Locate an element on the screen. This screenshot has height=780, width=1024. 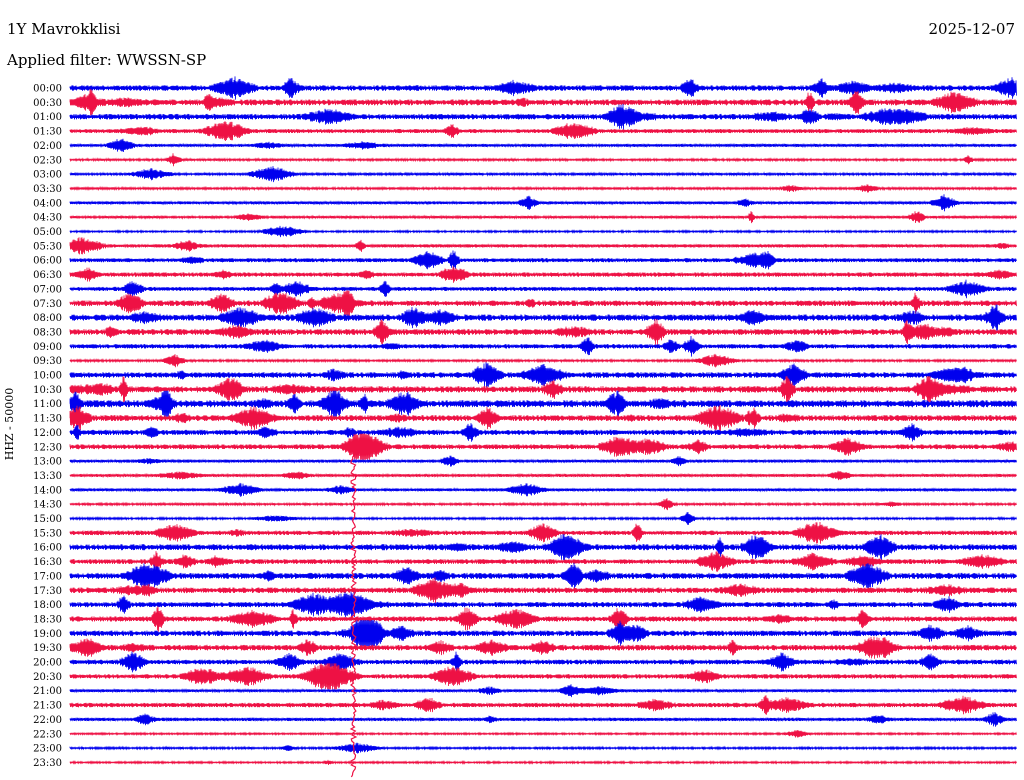
seismic-trace-1930 is located at coordinates (543, 647).